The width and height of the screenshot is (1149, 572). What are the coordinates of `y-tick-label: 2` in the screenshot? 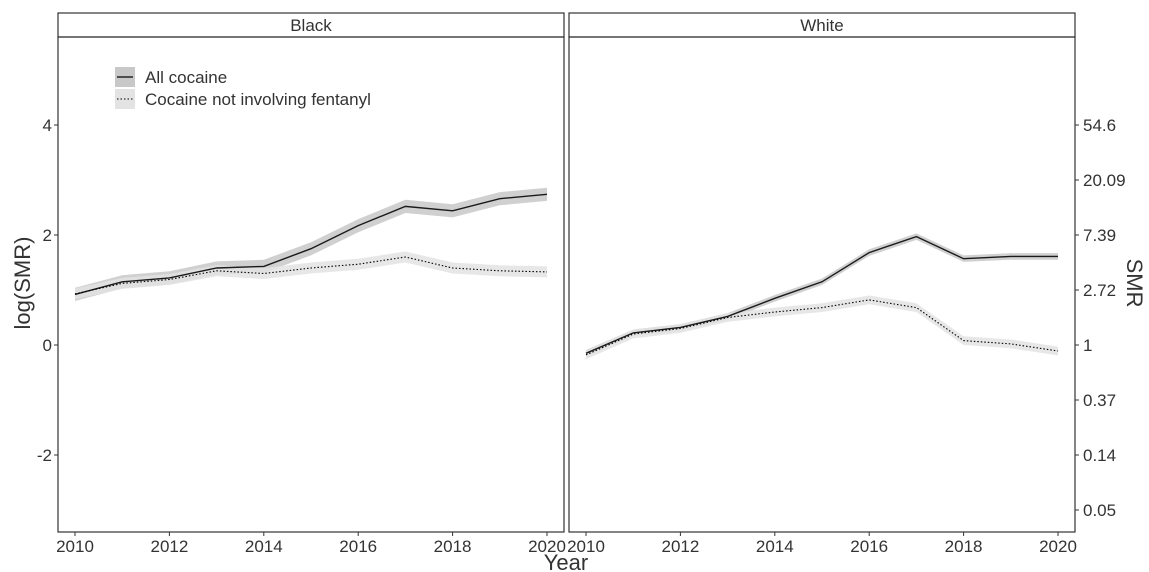 It's located at (47, 235).